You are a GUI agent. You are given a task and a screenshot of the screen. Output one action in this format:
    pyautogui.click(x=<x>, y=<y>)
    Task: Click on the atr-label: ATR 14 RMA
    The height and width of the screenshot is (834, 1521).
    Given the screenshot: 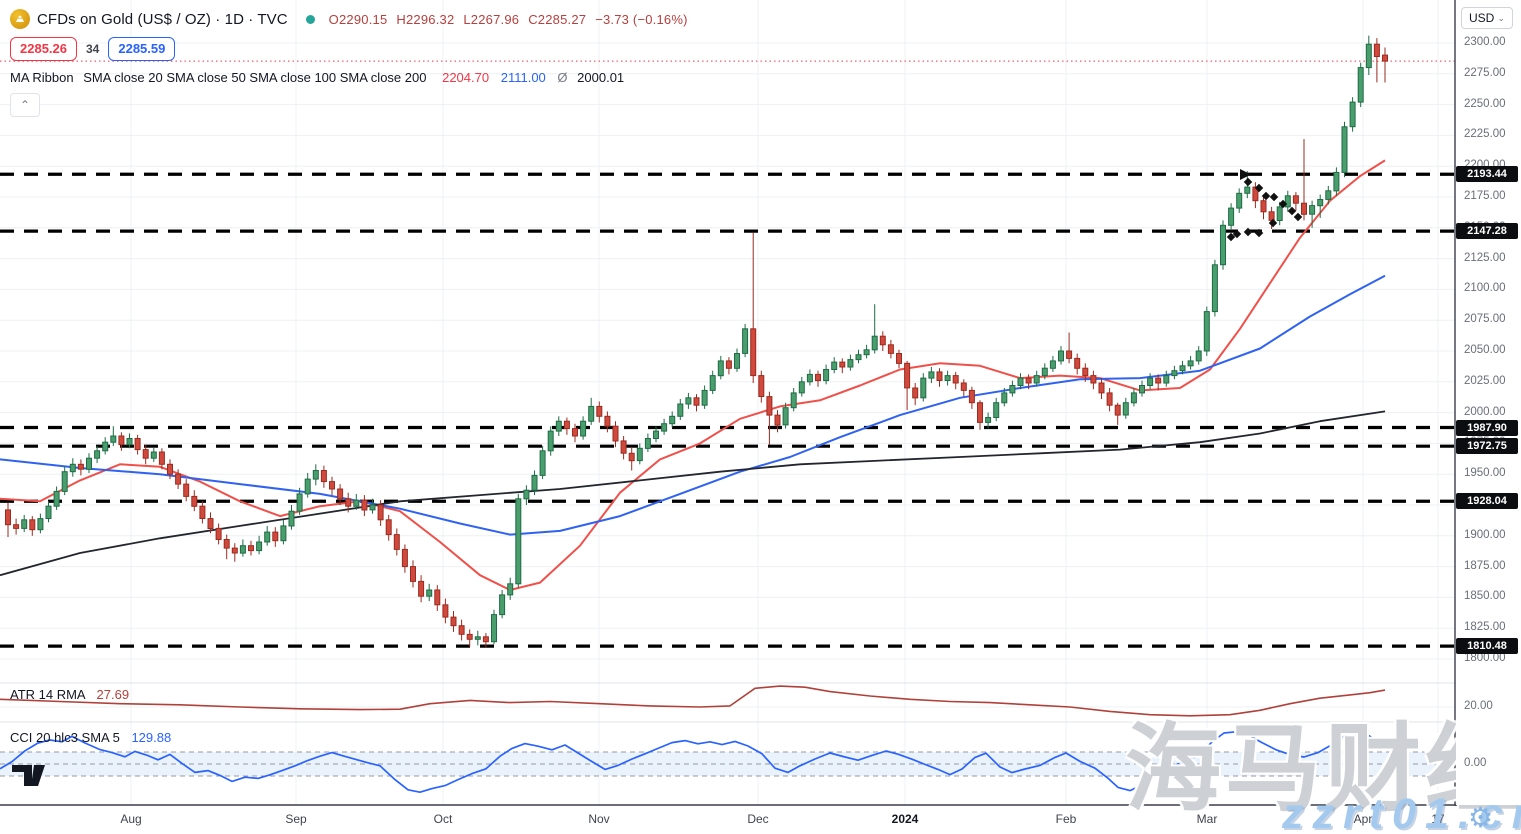 What is the action you would take?
    pyautogui.click(x=47, y=694)
    